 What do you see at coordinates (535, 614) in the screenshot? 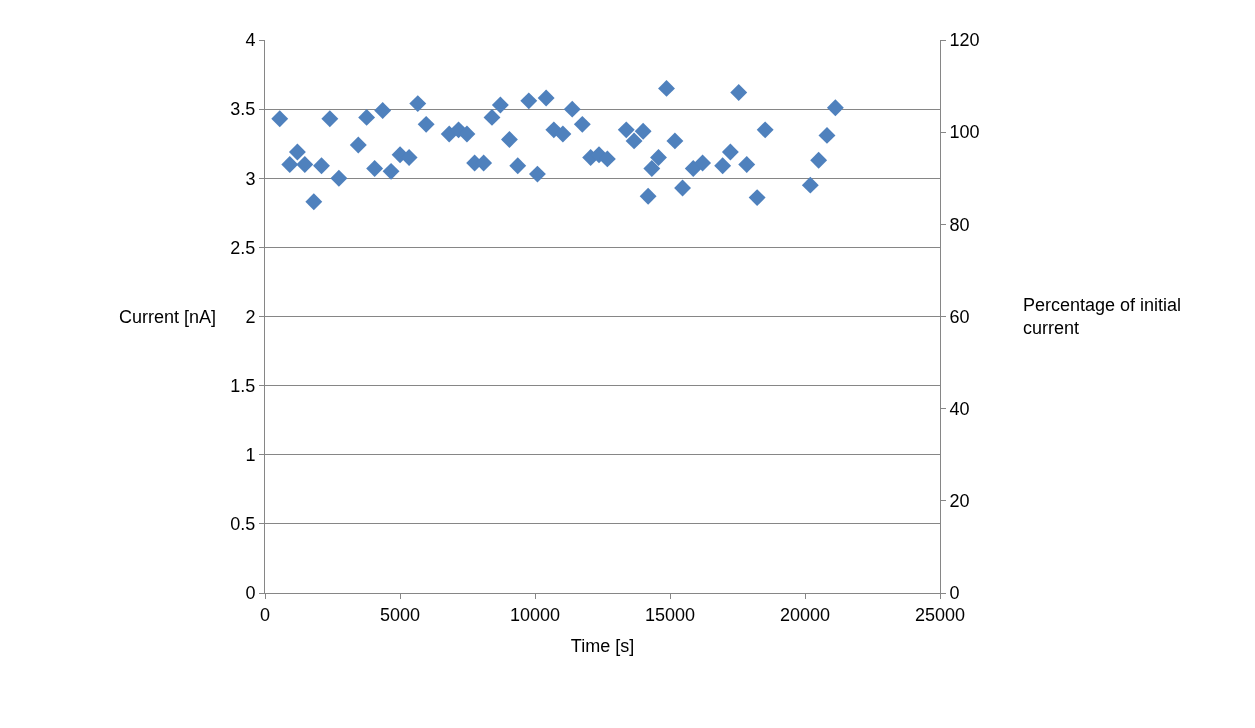
I see `x-tick-label: 10000` at bounding box center [535, 614].